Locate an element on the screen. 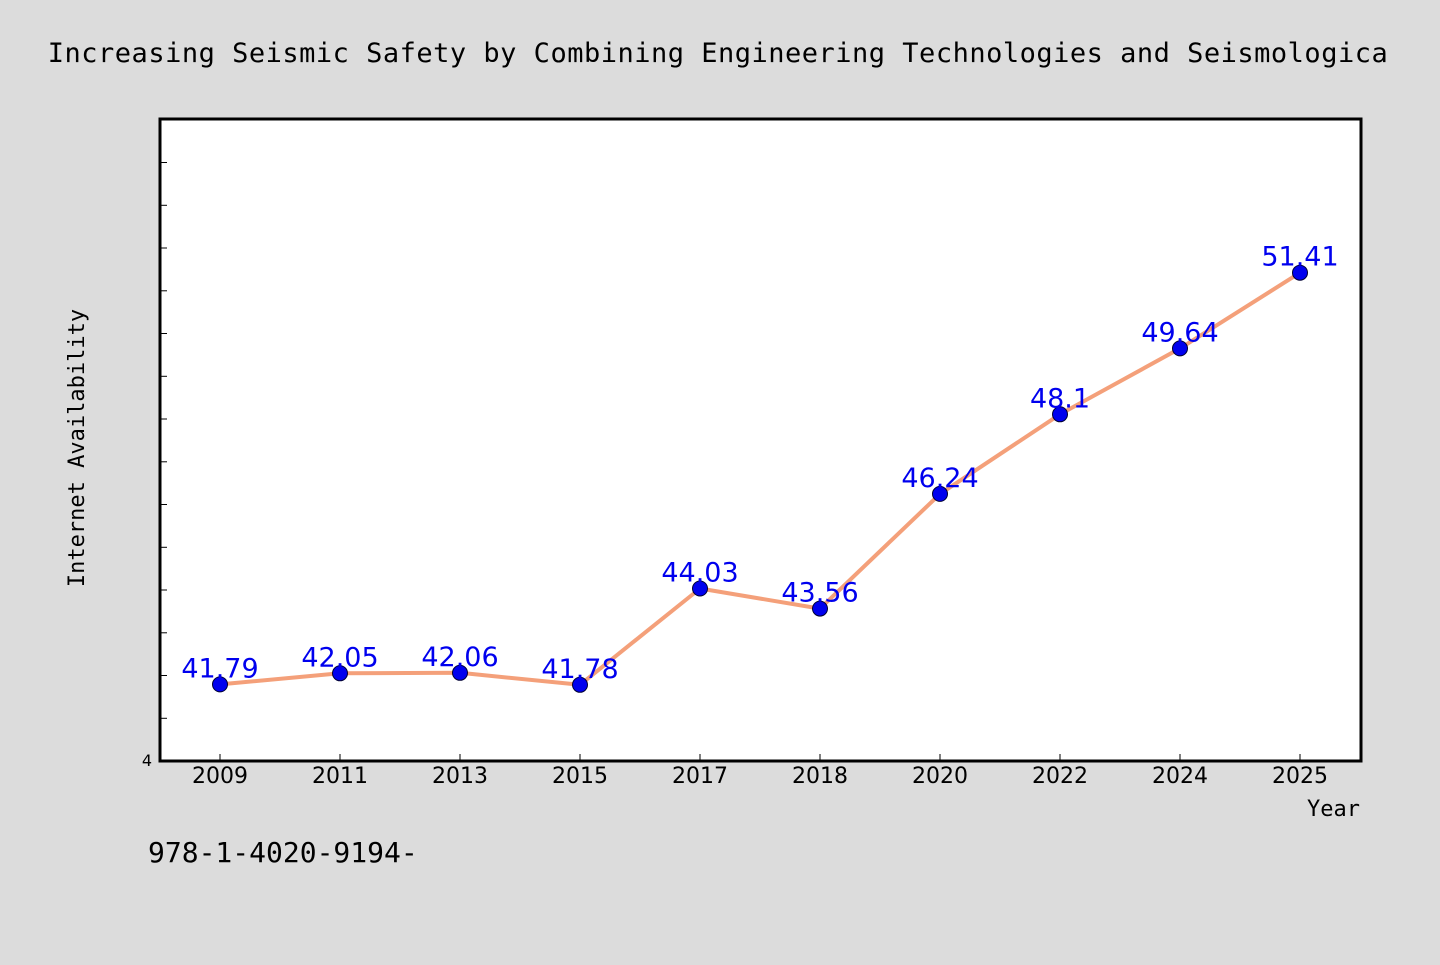 Image resolution: width=1440 pixels, height=965 pixels. x-tick-label-2009: 2009 is located at coordinates (220, 776).